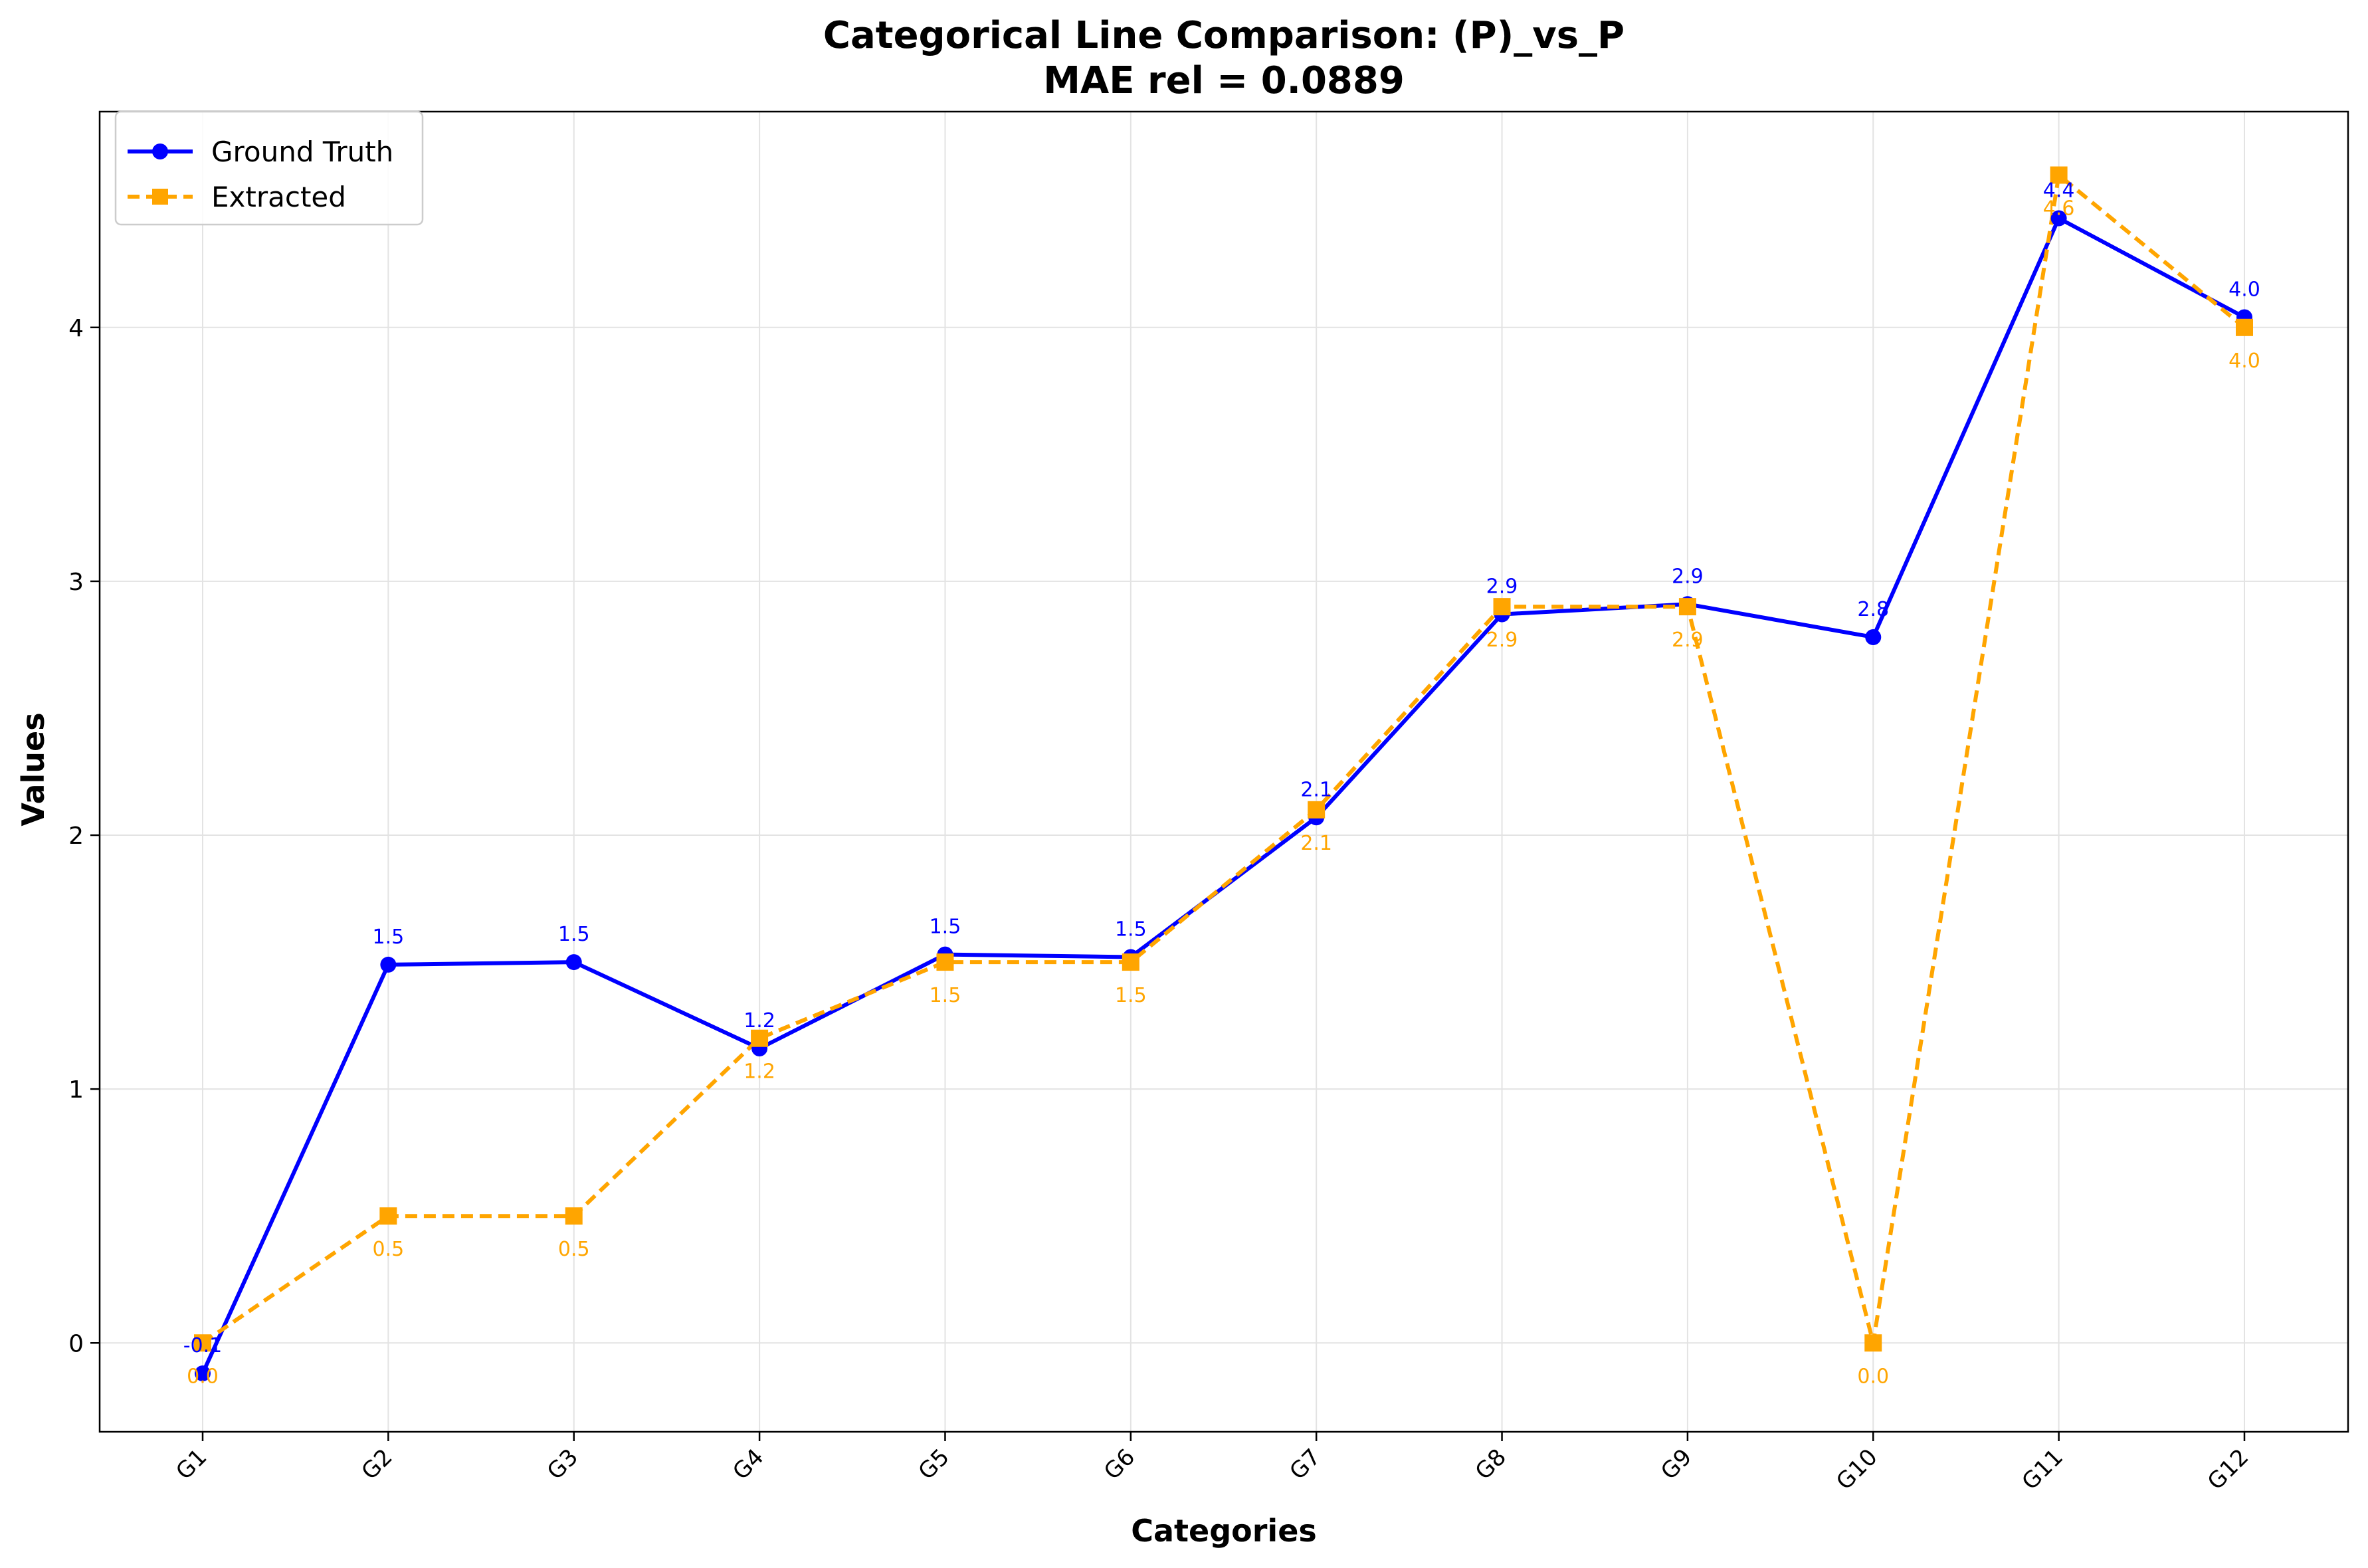 The image size is (2368, 1568). I want to click on data-label-ground-truth: 2.8, so click(1873, 609).